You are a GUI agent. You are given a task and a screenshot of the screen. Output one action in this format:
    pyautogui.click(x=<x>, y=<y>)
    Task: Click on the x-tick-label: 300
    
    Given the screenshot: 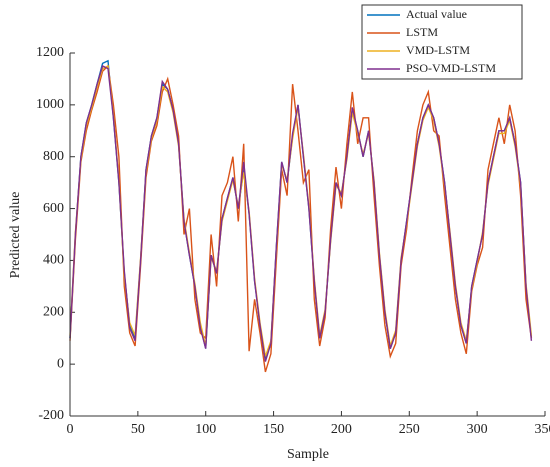 What is the action you would take?
    pyautogui.click(x=477, y=429)
    